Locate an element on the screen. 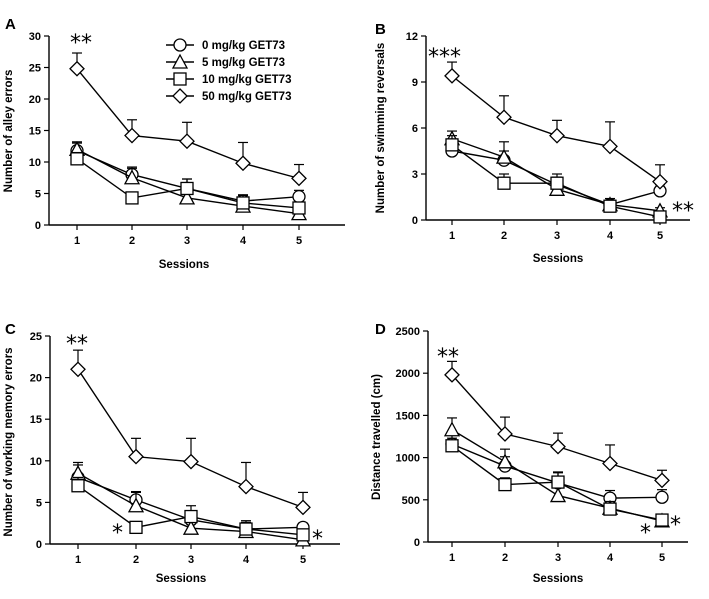 This screenshot has height=599, width=709. legend-marker-circle is located at coordinates (180, 45).